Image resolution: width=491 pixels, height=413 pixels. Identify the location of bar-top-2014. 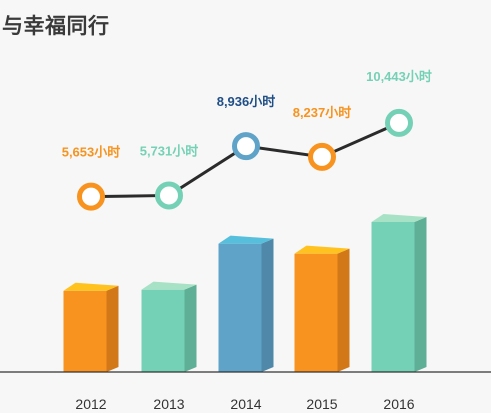
(246, 239).